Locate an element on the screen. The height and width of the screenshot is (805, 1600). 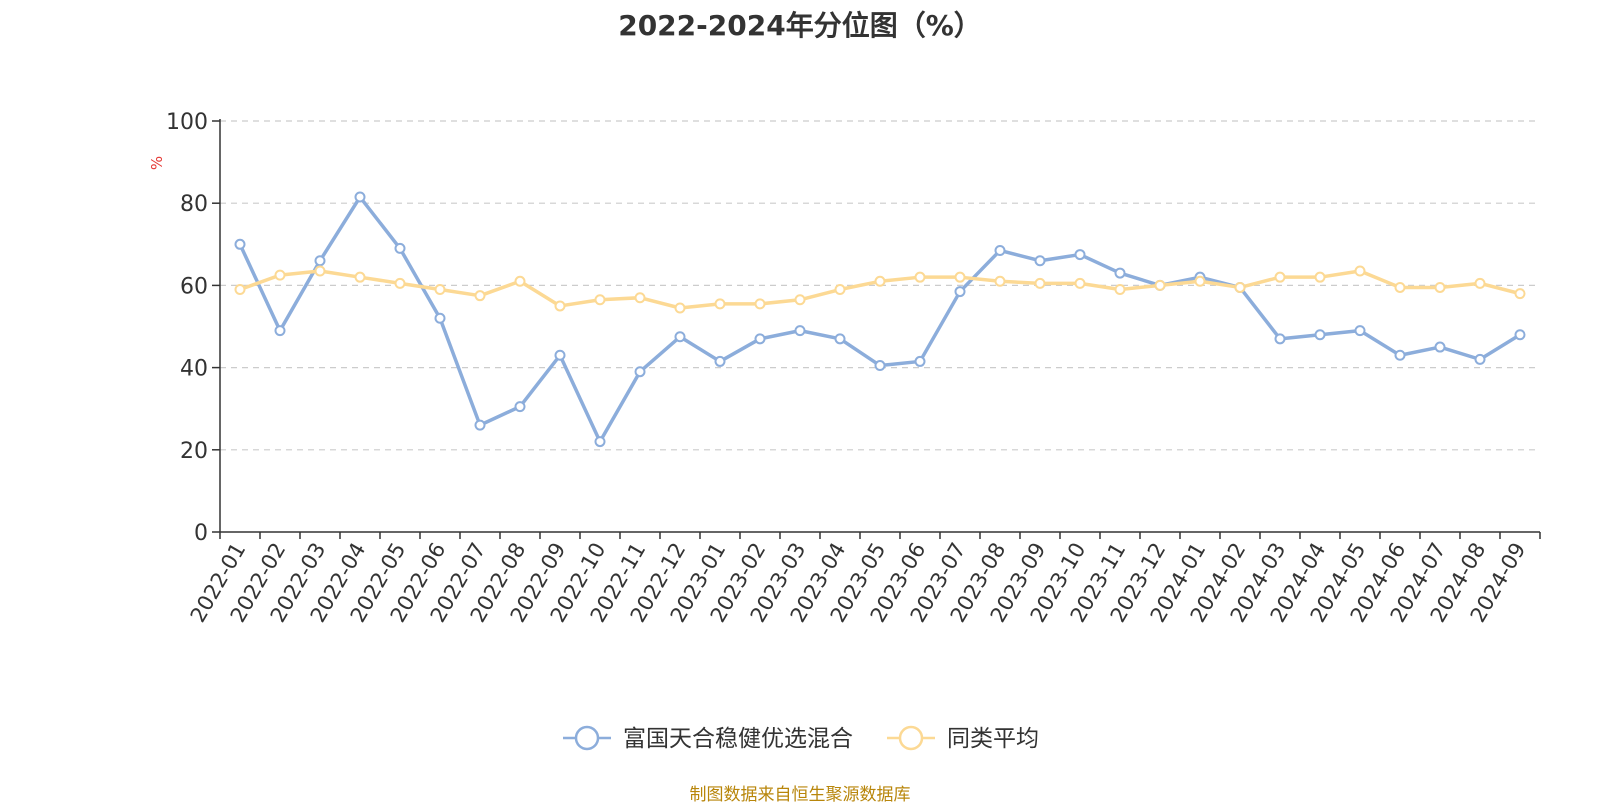
legend-label: 富国天合稳健优选混合 is located at coordinates (738, 739).